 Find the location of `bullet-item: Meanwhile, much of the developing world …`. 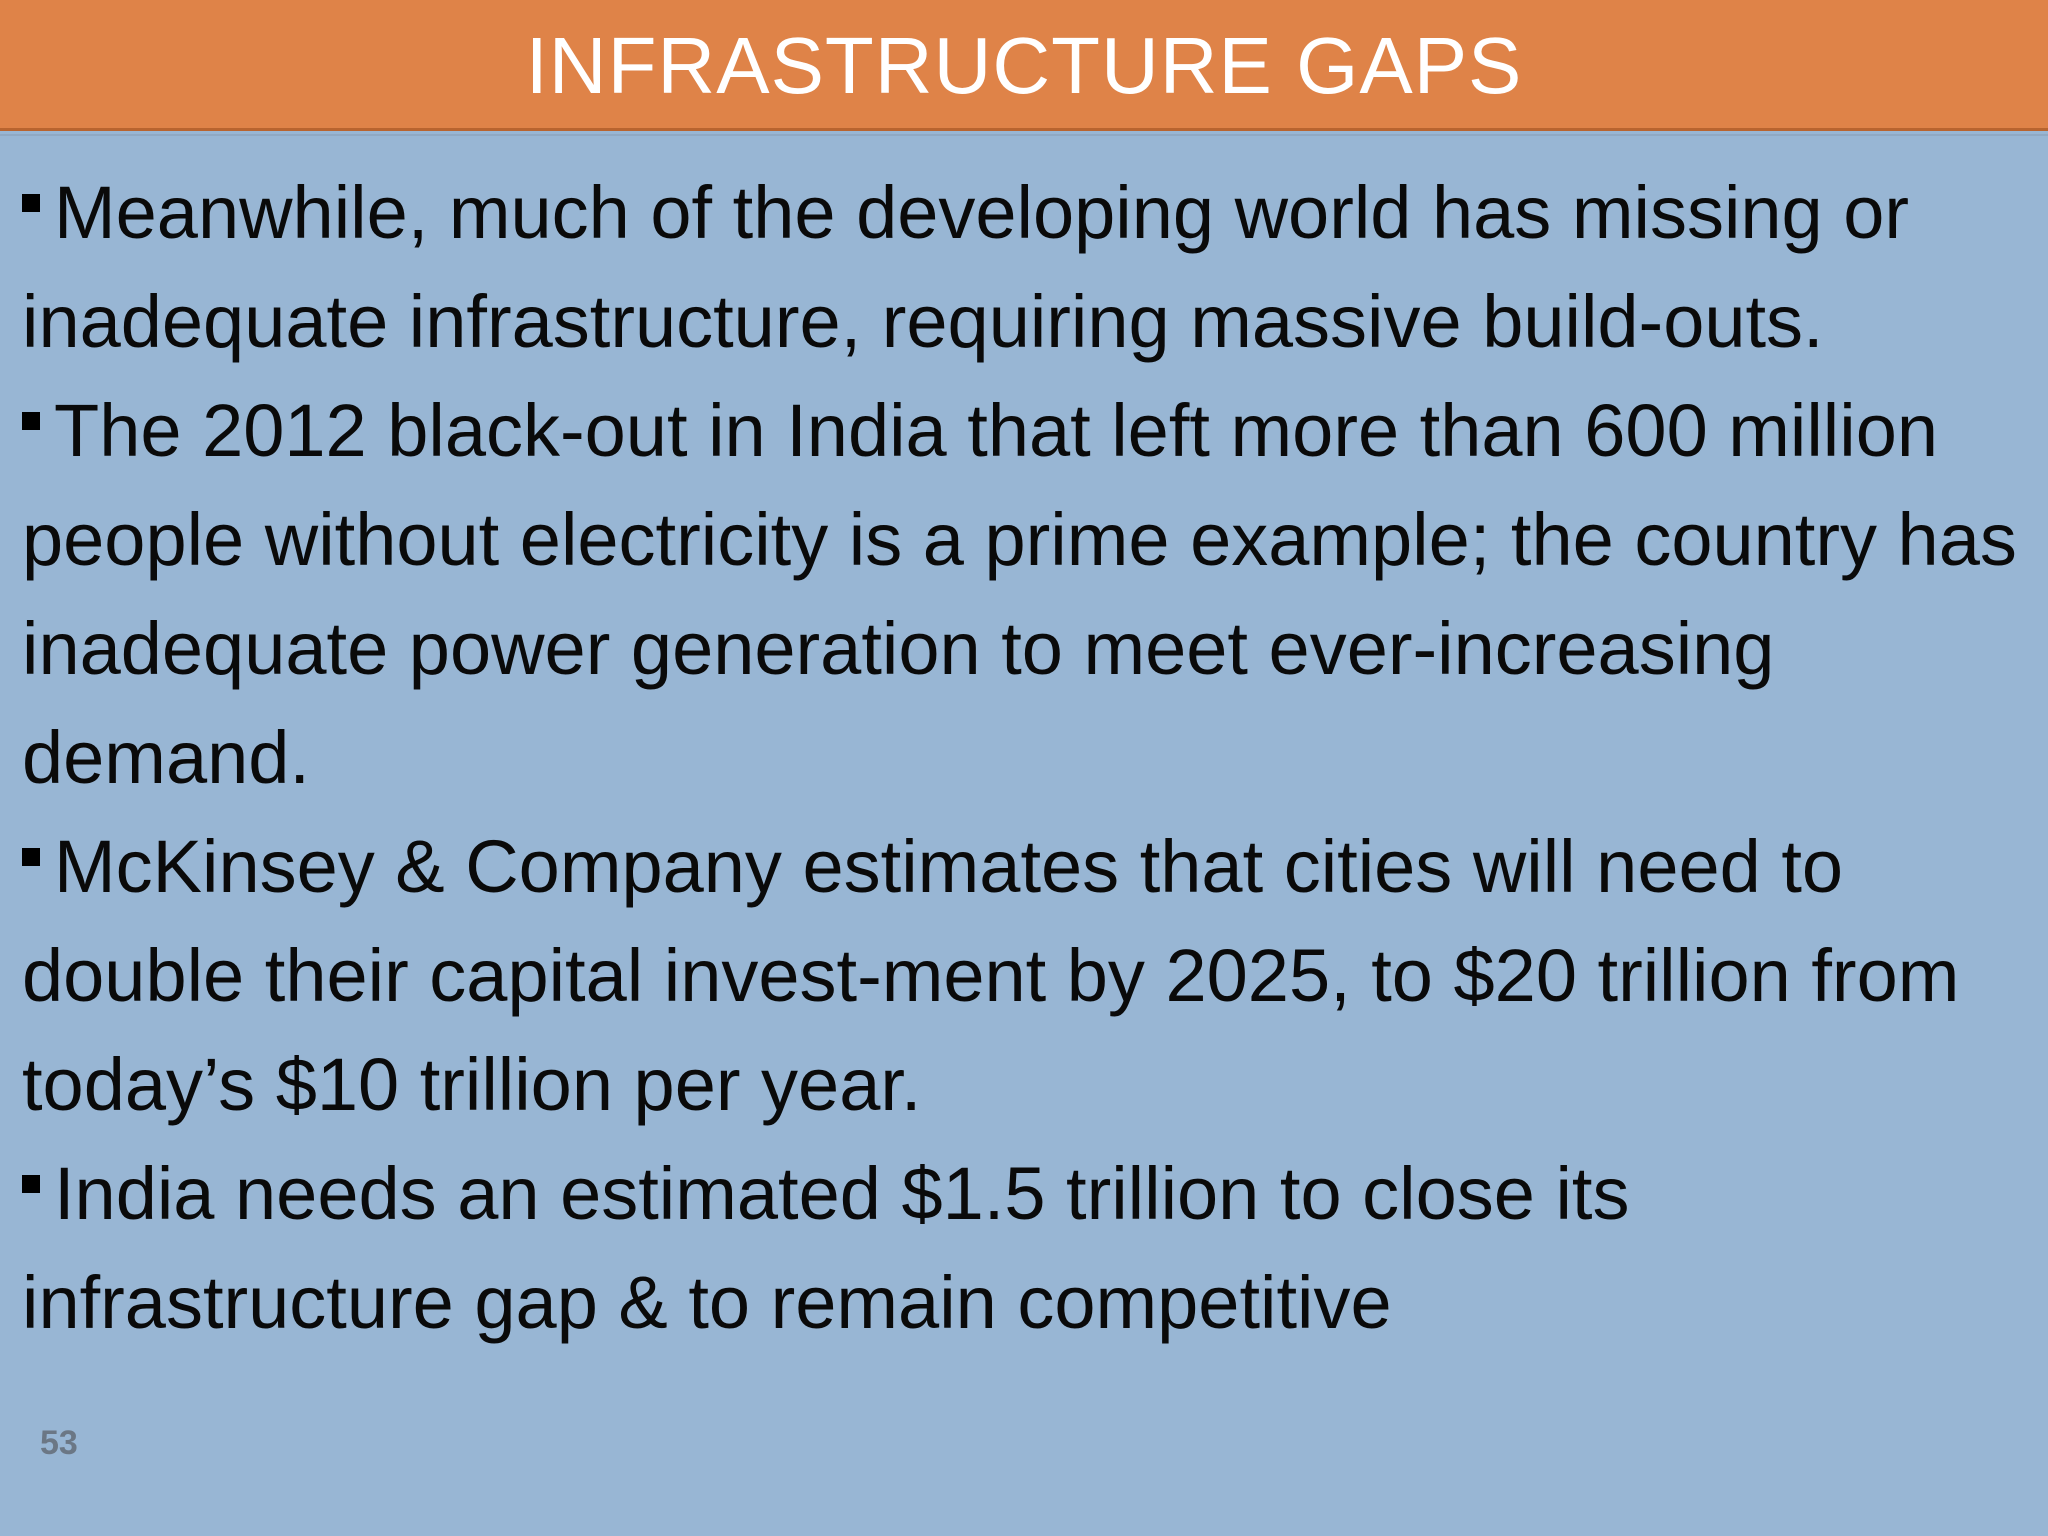

bullet-item: Meanwhile, much of the developing world … is located at coordinates (1022, 267).